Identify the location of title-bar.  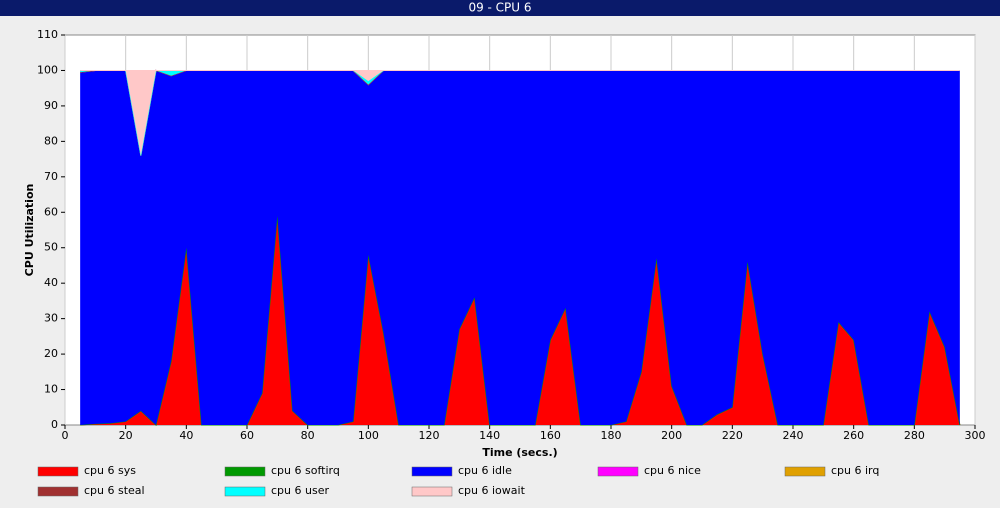
(500, 8).